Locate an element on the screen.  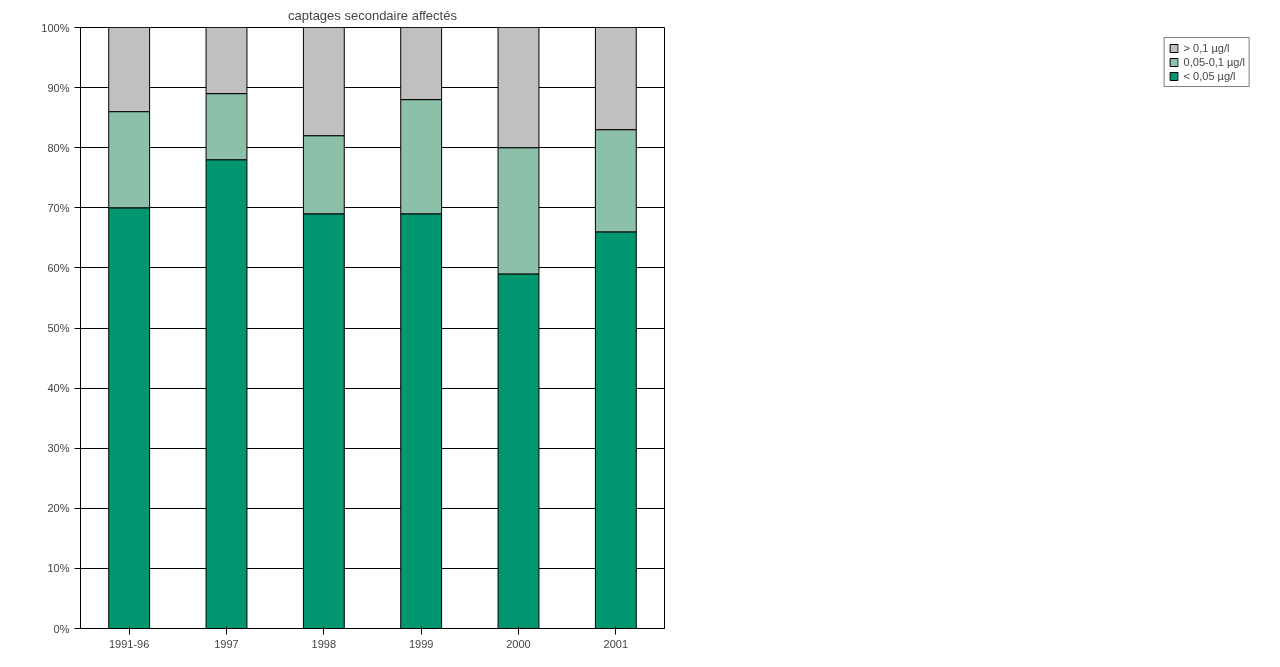
chart-title: captages secondaire affectés is located at coordinates (373, 15).